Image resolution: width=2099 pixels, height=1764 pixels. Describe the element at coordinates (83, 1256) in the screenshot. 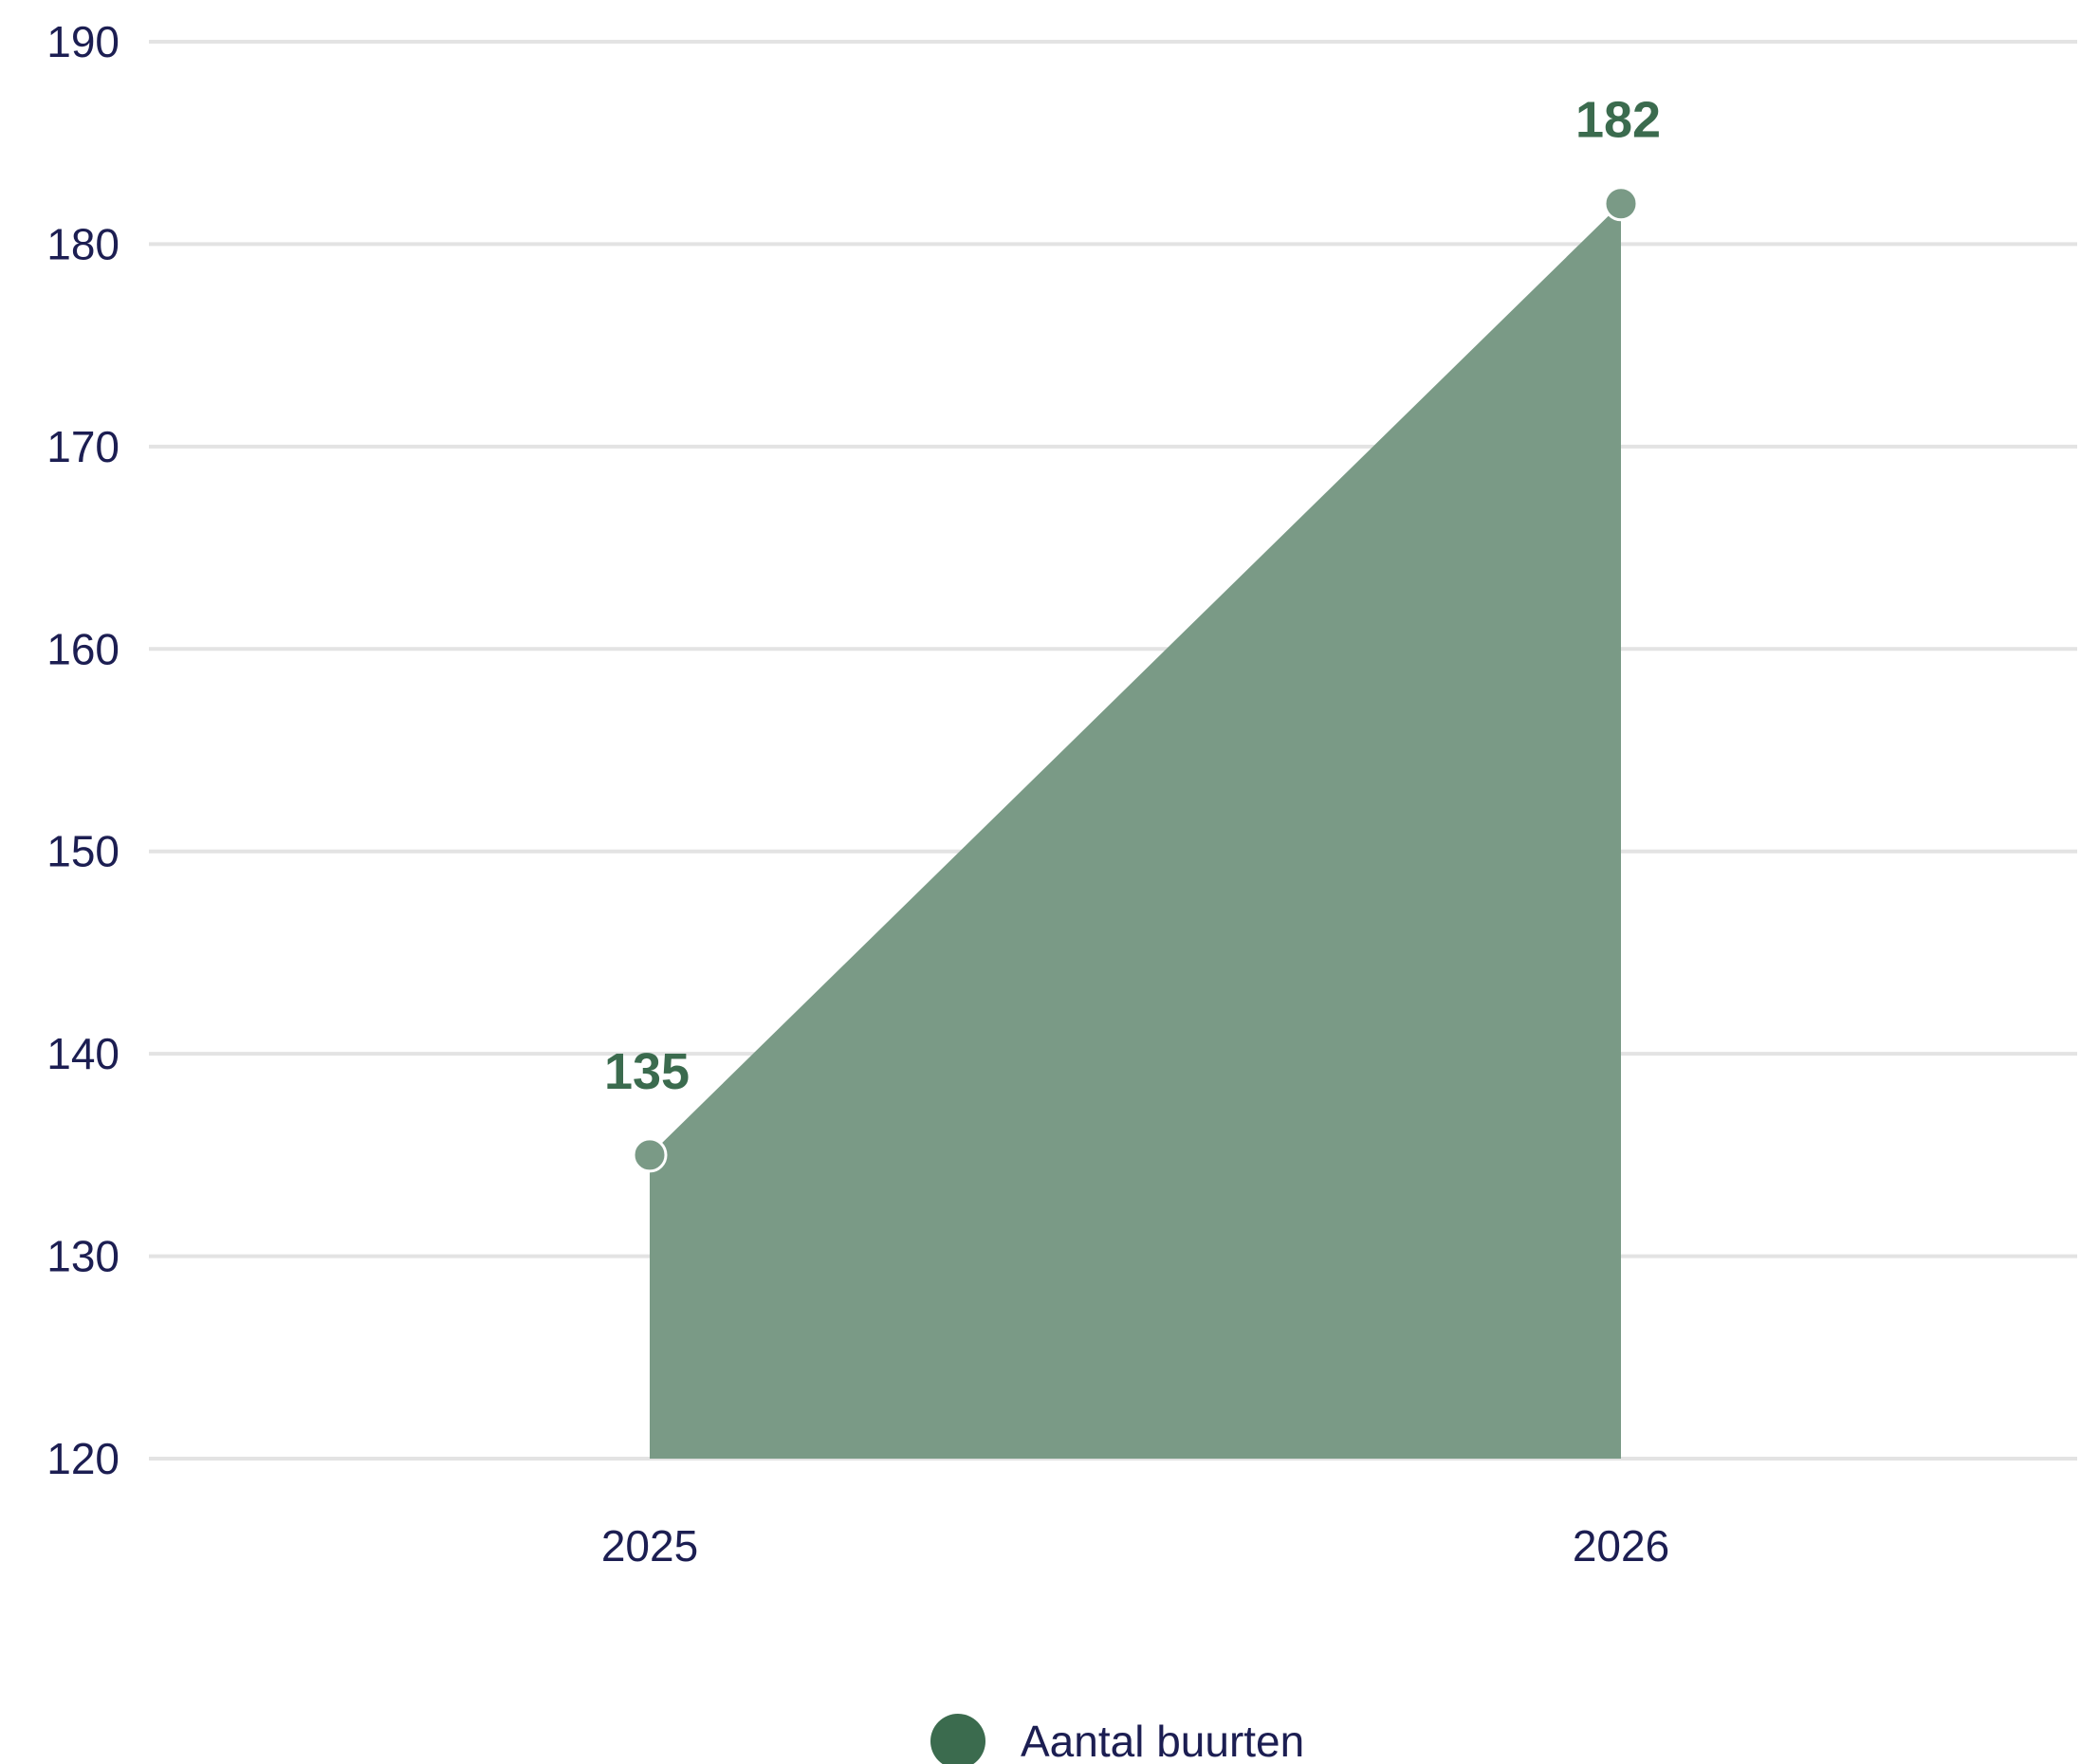

I see `y-tick-label-130: 130` at that location.